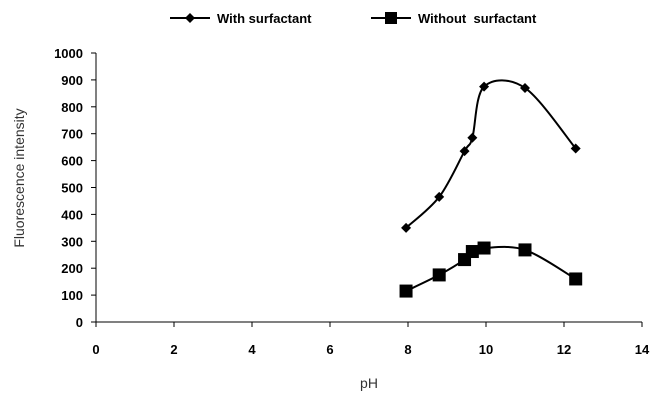 This screenshot has width=655, height=394. What do you see at coordinates (486, 349) in the screenshot?
I see `x-tick-label: 10` at bounding box center [486, 349].